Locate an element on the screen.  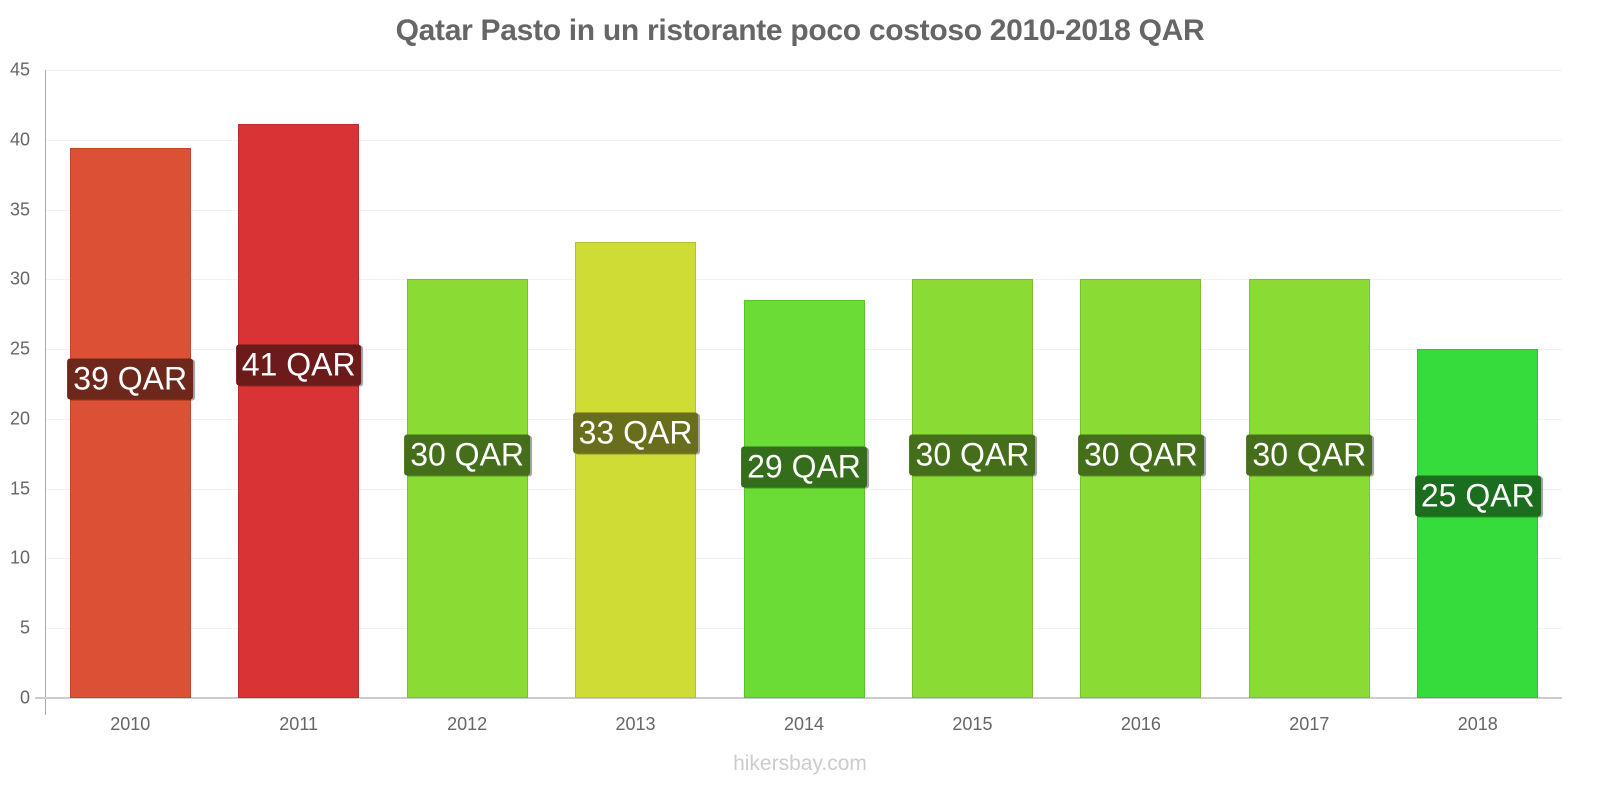
y-tick-label: 15 is located at coordinates (19, 488).